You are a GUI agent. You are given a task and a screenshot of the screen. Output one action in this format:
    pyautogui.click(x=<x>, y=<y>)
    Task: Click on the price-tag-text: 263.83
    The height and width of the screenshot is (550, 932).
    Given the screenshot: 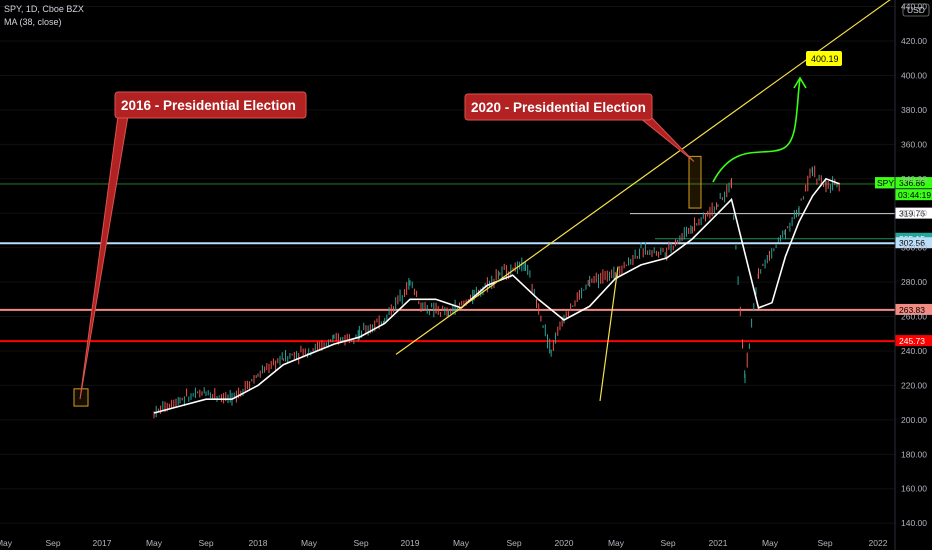 What is the action you would take?
    pyautogui.click(x=912, y=310)
    